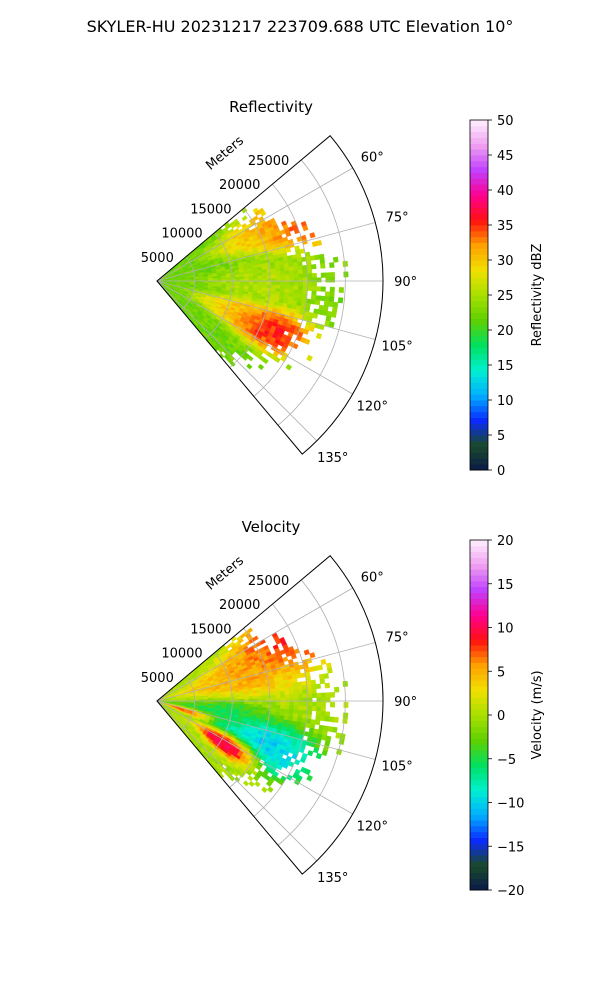 The height and width of the screenshot is (1000, 600). I want to click on azimuth-tick-label: 90°, so click(405, 282).